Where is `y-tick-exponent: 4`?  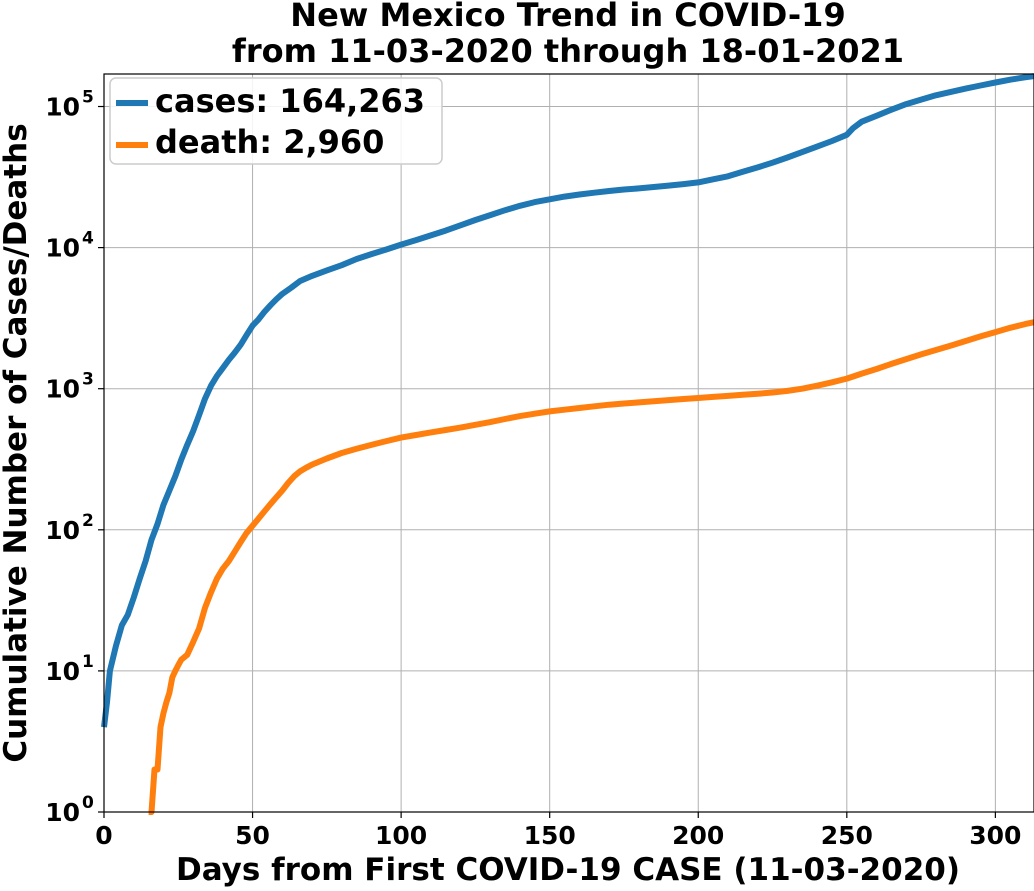
y-tick-exponent: 4 is located at coordinates (88, 239).